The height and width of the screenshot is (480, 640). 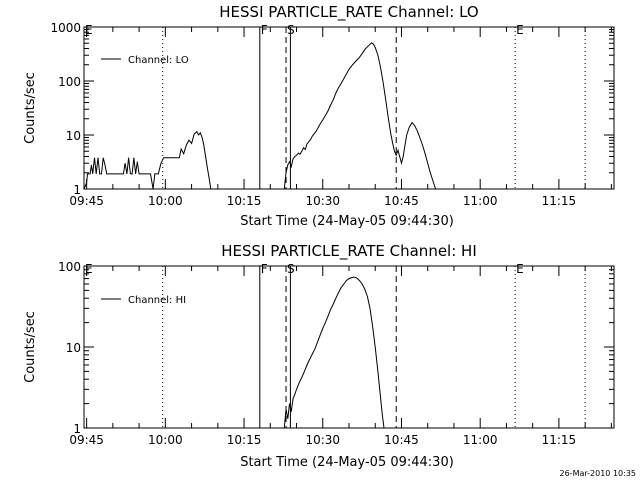 What do you see at coordinates (348, 12) in the screenshot?
I see `chart-title: HESSI PARTICLE_RATE Channel: LO` at bounding box center [348, 12].